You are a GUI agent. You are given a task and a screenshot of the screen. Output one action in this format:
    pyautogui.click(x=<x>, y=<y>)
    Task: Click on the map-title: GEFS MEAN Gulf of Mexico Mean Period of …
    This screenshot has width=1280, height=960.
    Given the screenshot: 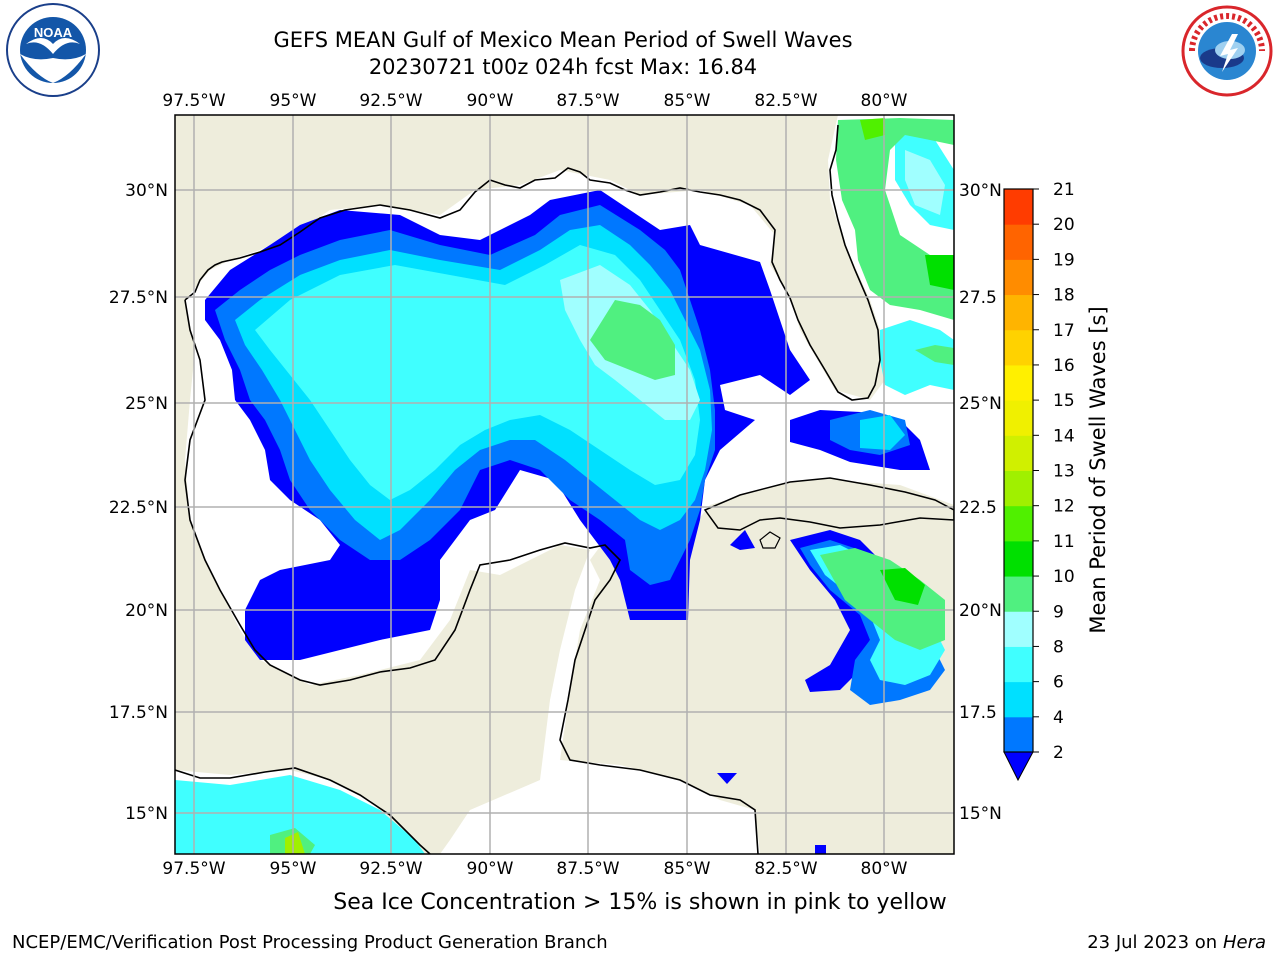 What is the action you would take?
    pyautogui.click(x=563, y=40)
    